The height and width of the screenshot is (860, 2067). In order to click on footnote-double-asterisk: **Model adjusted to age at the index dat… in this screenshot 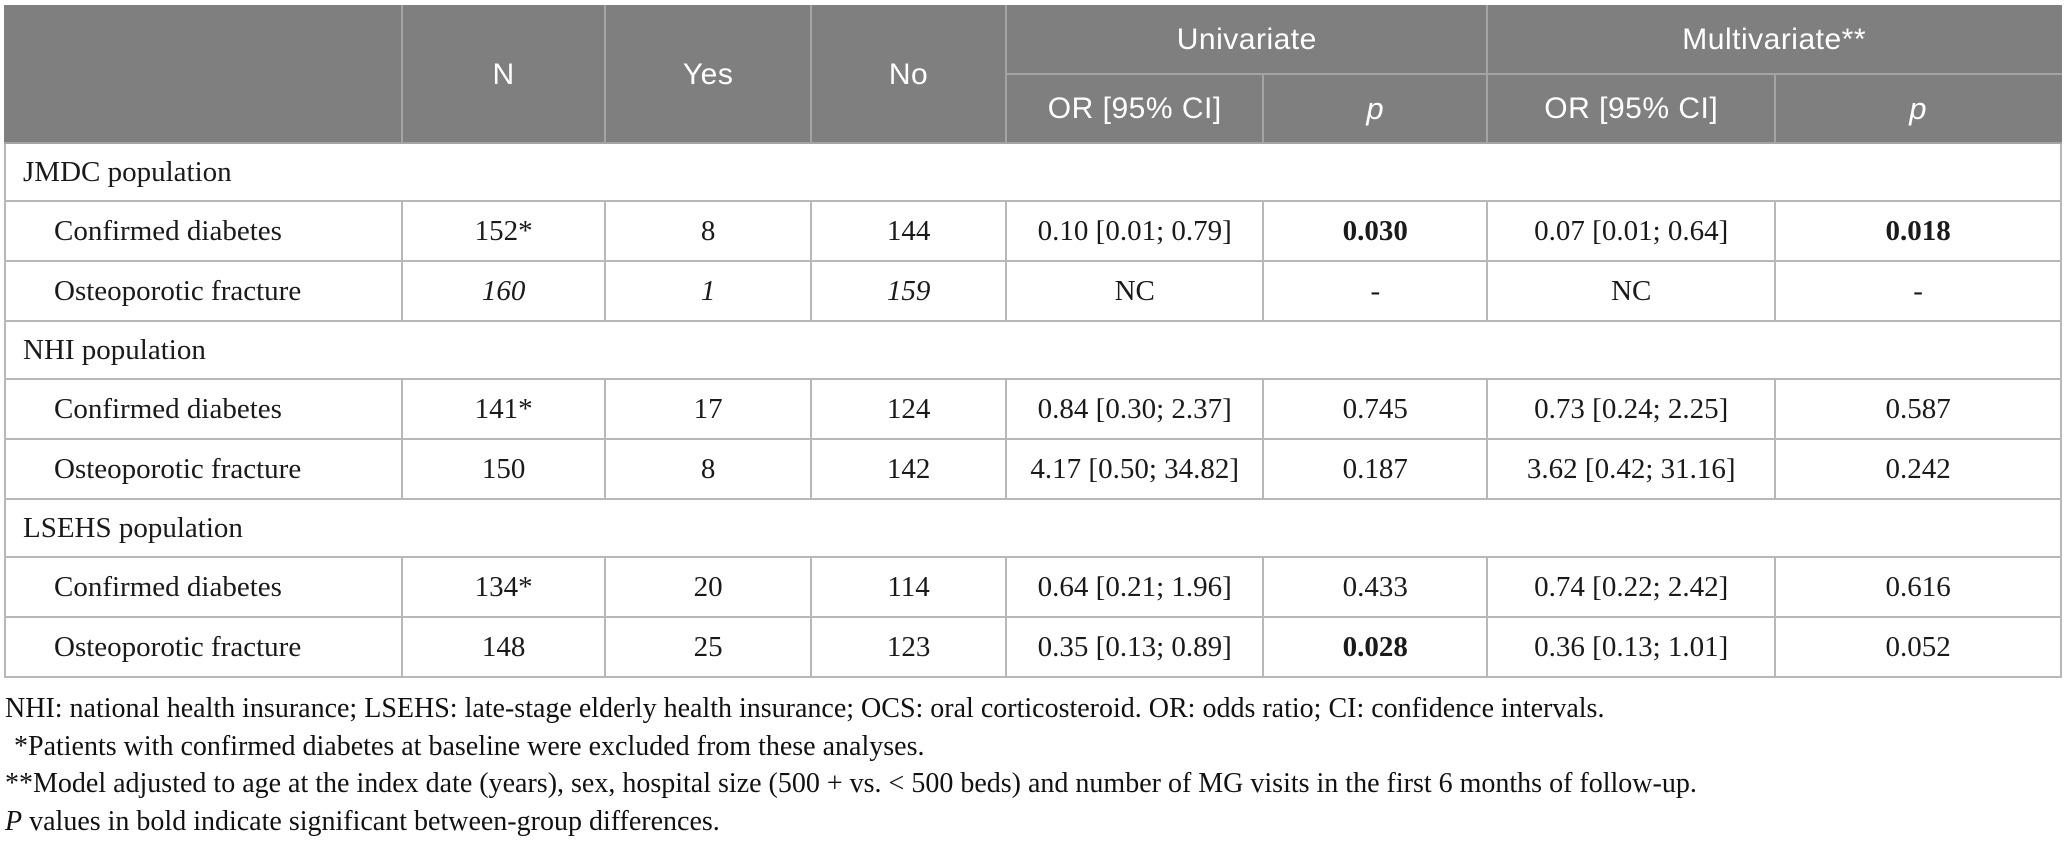, I will do `click(851, 783)`.